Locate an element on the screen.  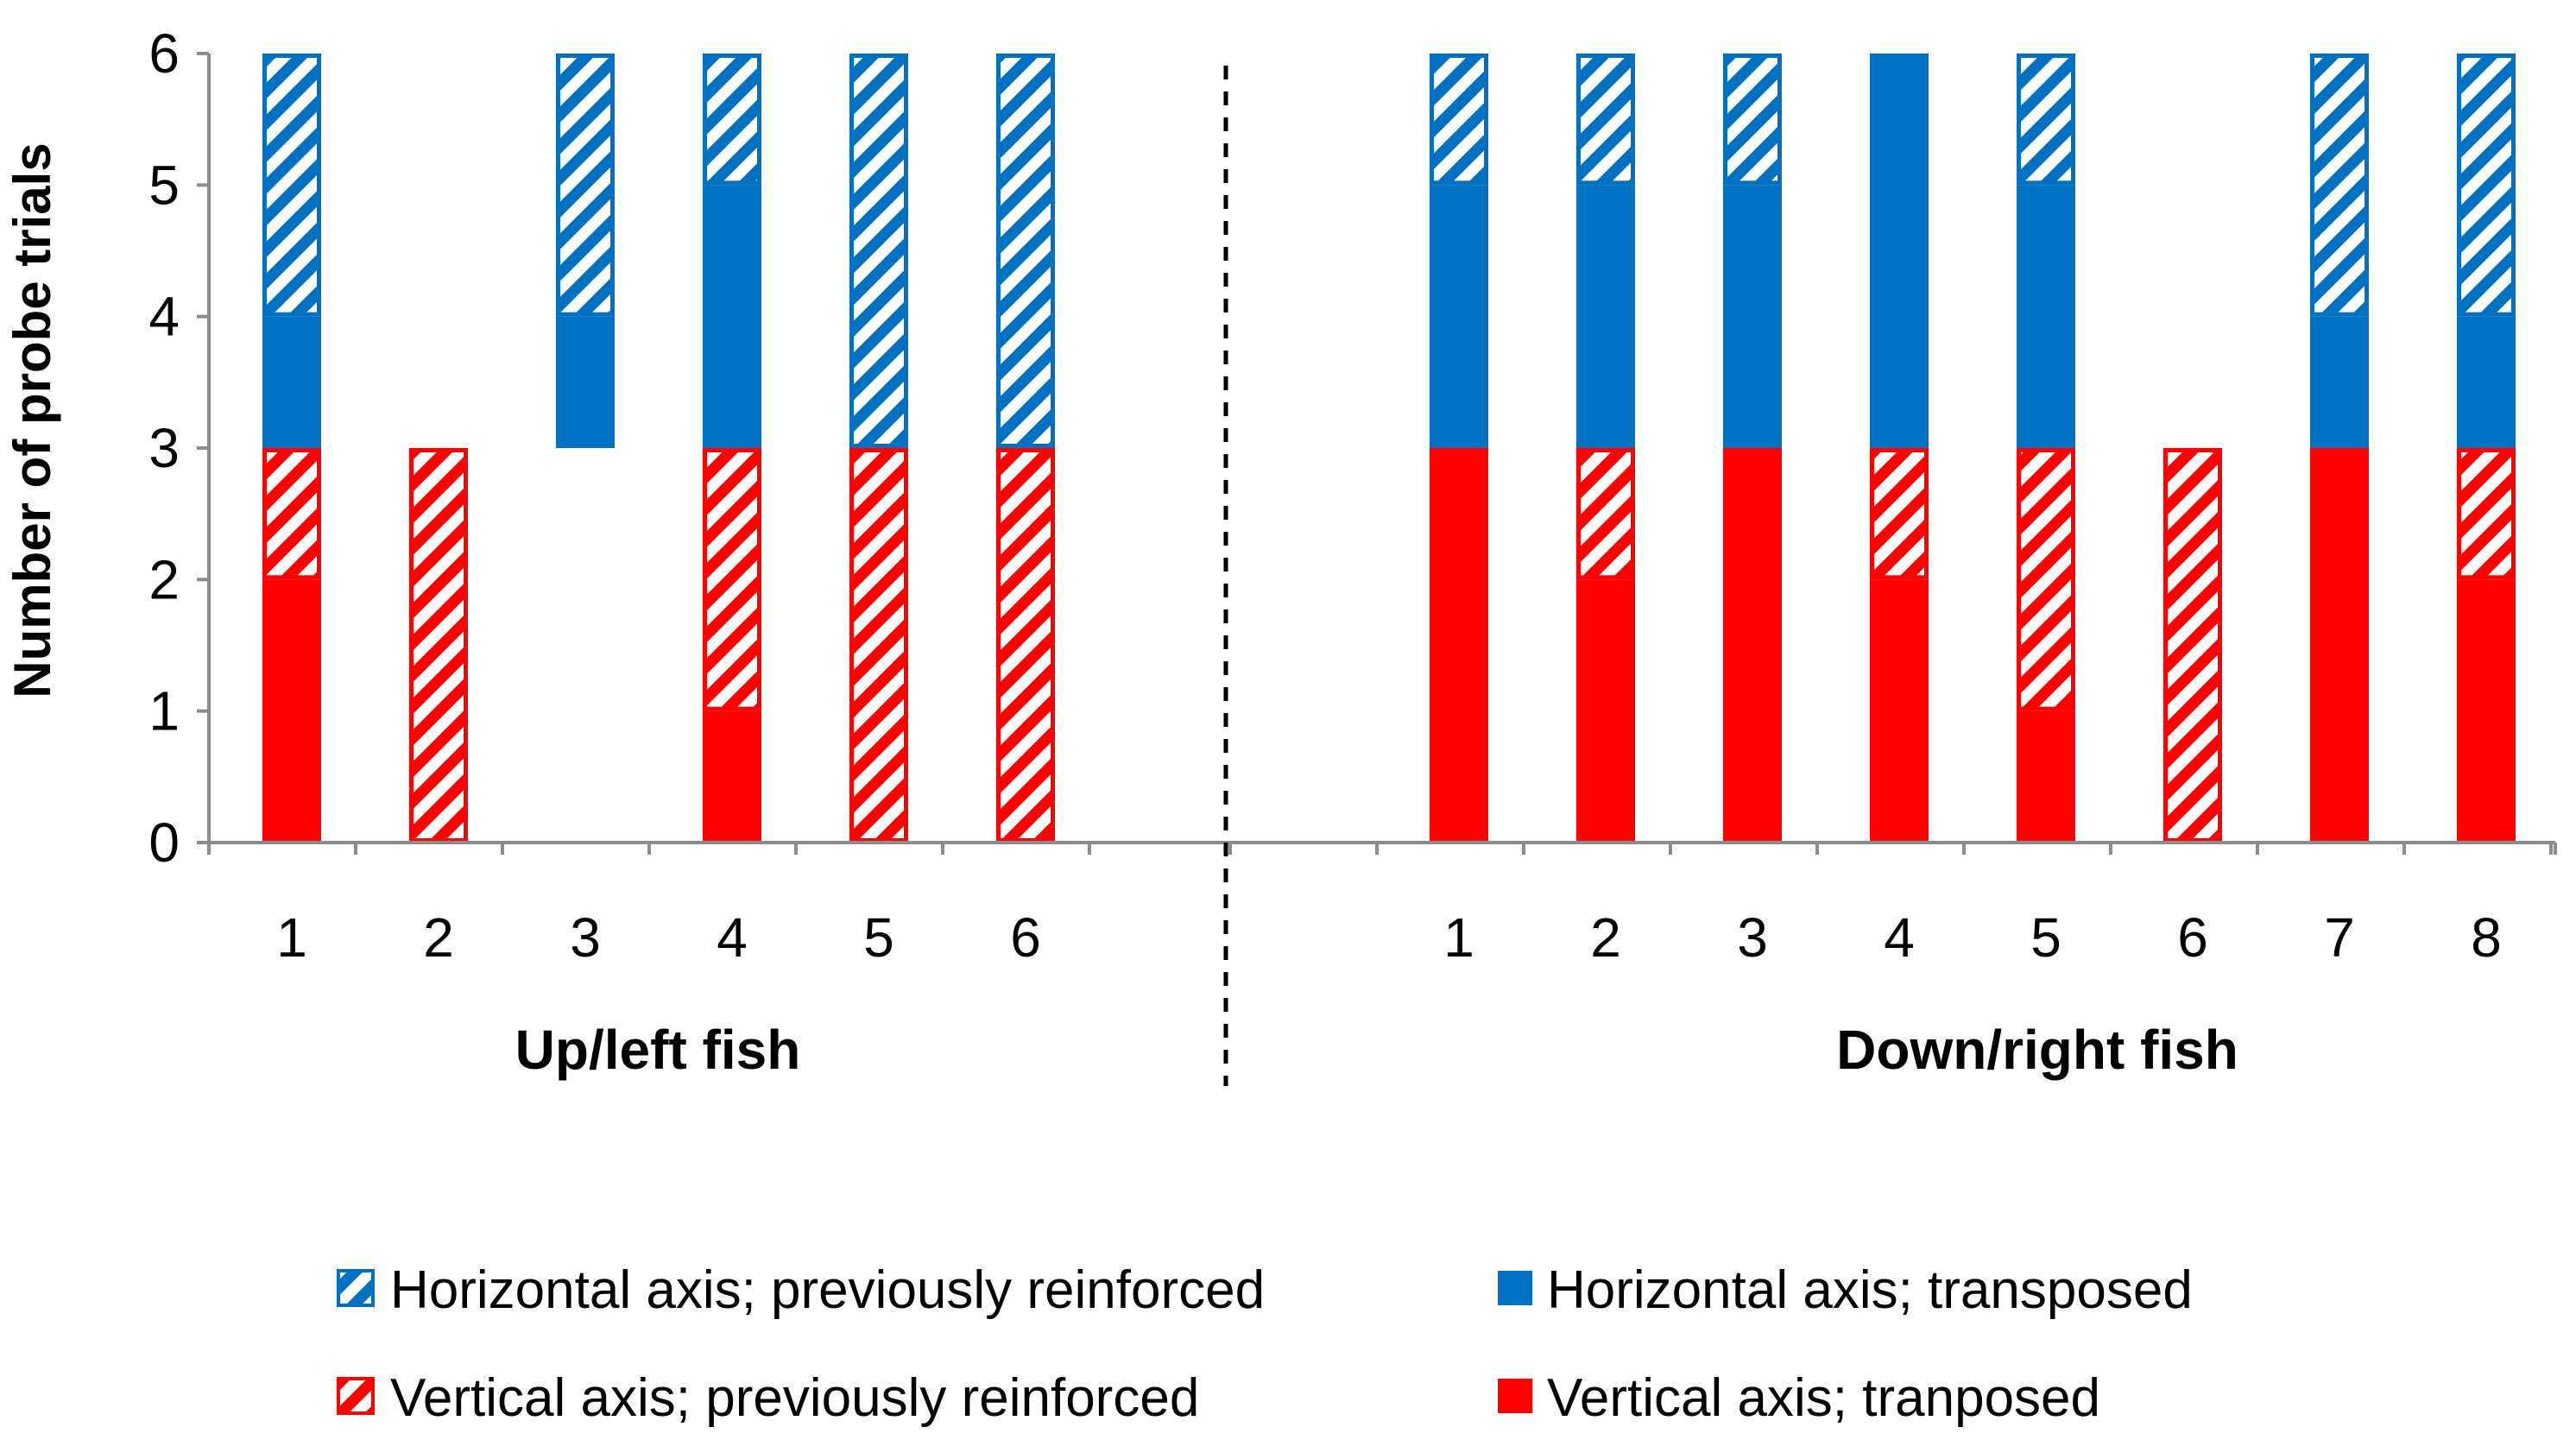
y-tick-label: 2 is located at coordinates (164, 579).